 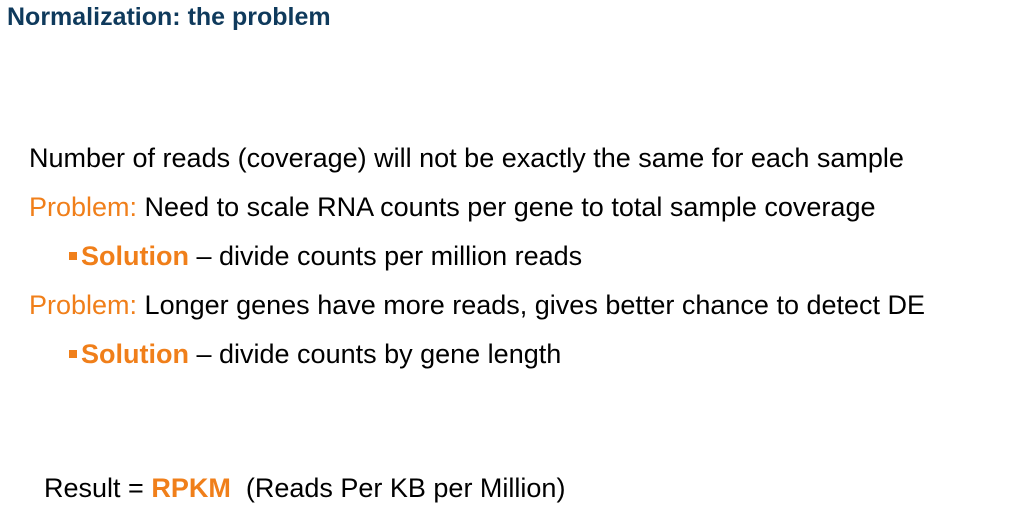 What do you see at coordinates (385, 256) in the screenshot?
I see `solution-text: – divide counts per million reads` at bounding box center [385, 256].